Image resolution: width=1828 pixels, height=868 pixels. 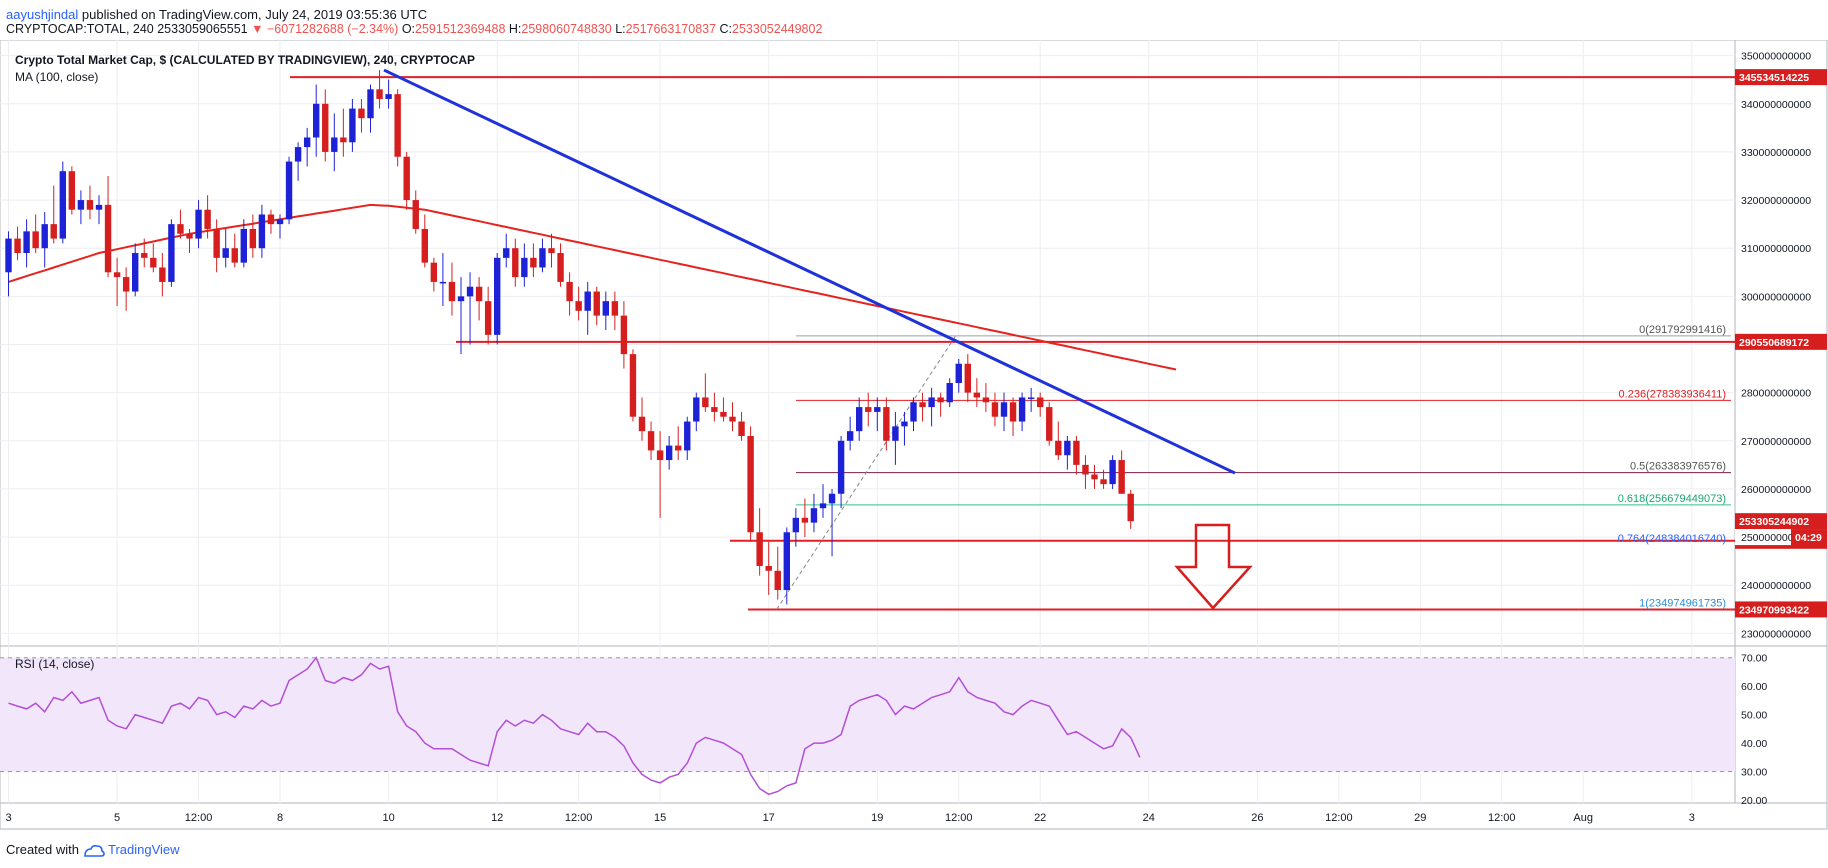 I want to click on tradingview-brand-link: TradingView, so click(x=144, y=849).